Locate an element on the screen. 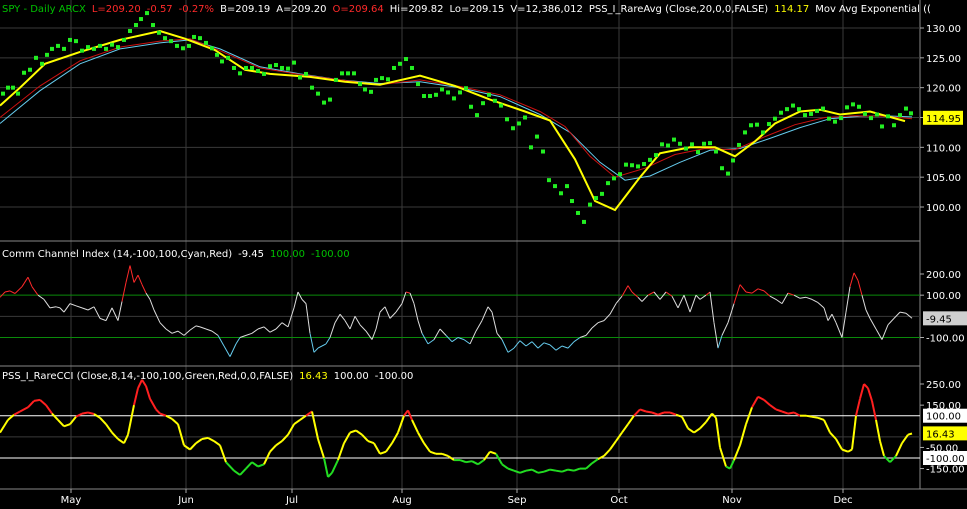 The width and height of the screenshot is (967, 509). cci-upper: 100.00 is located at coordinates (287, 254).